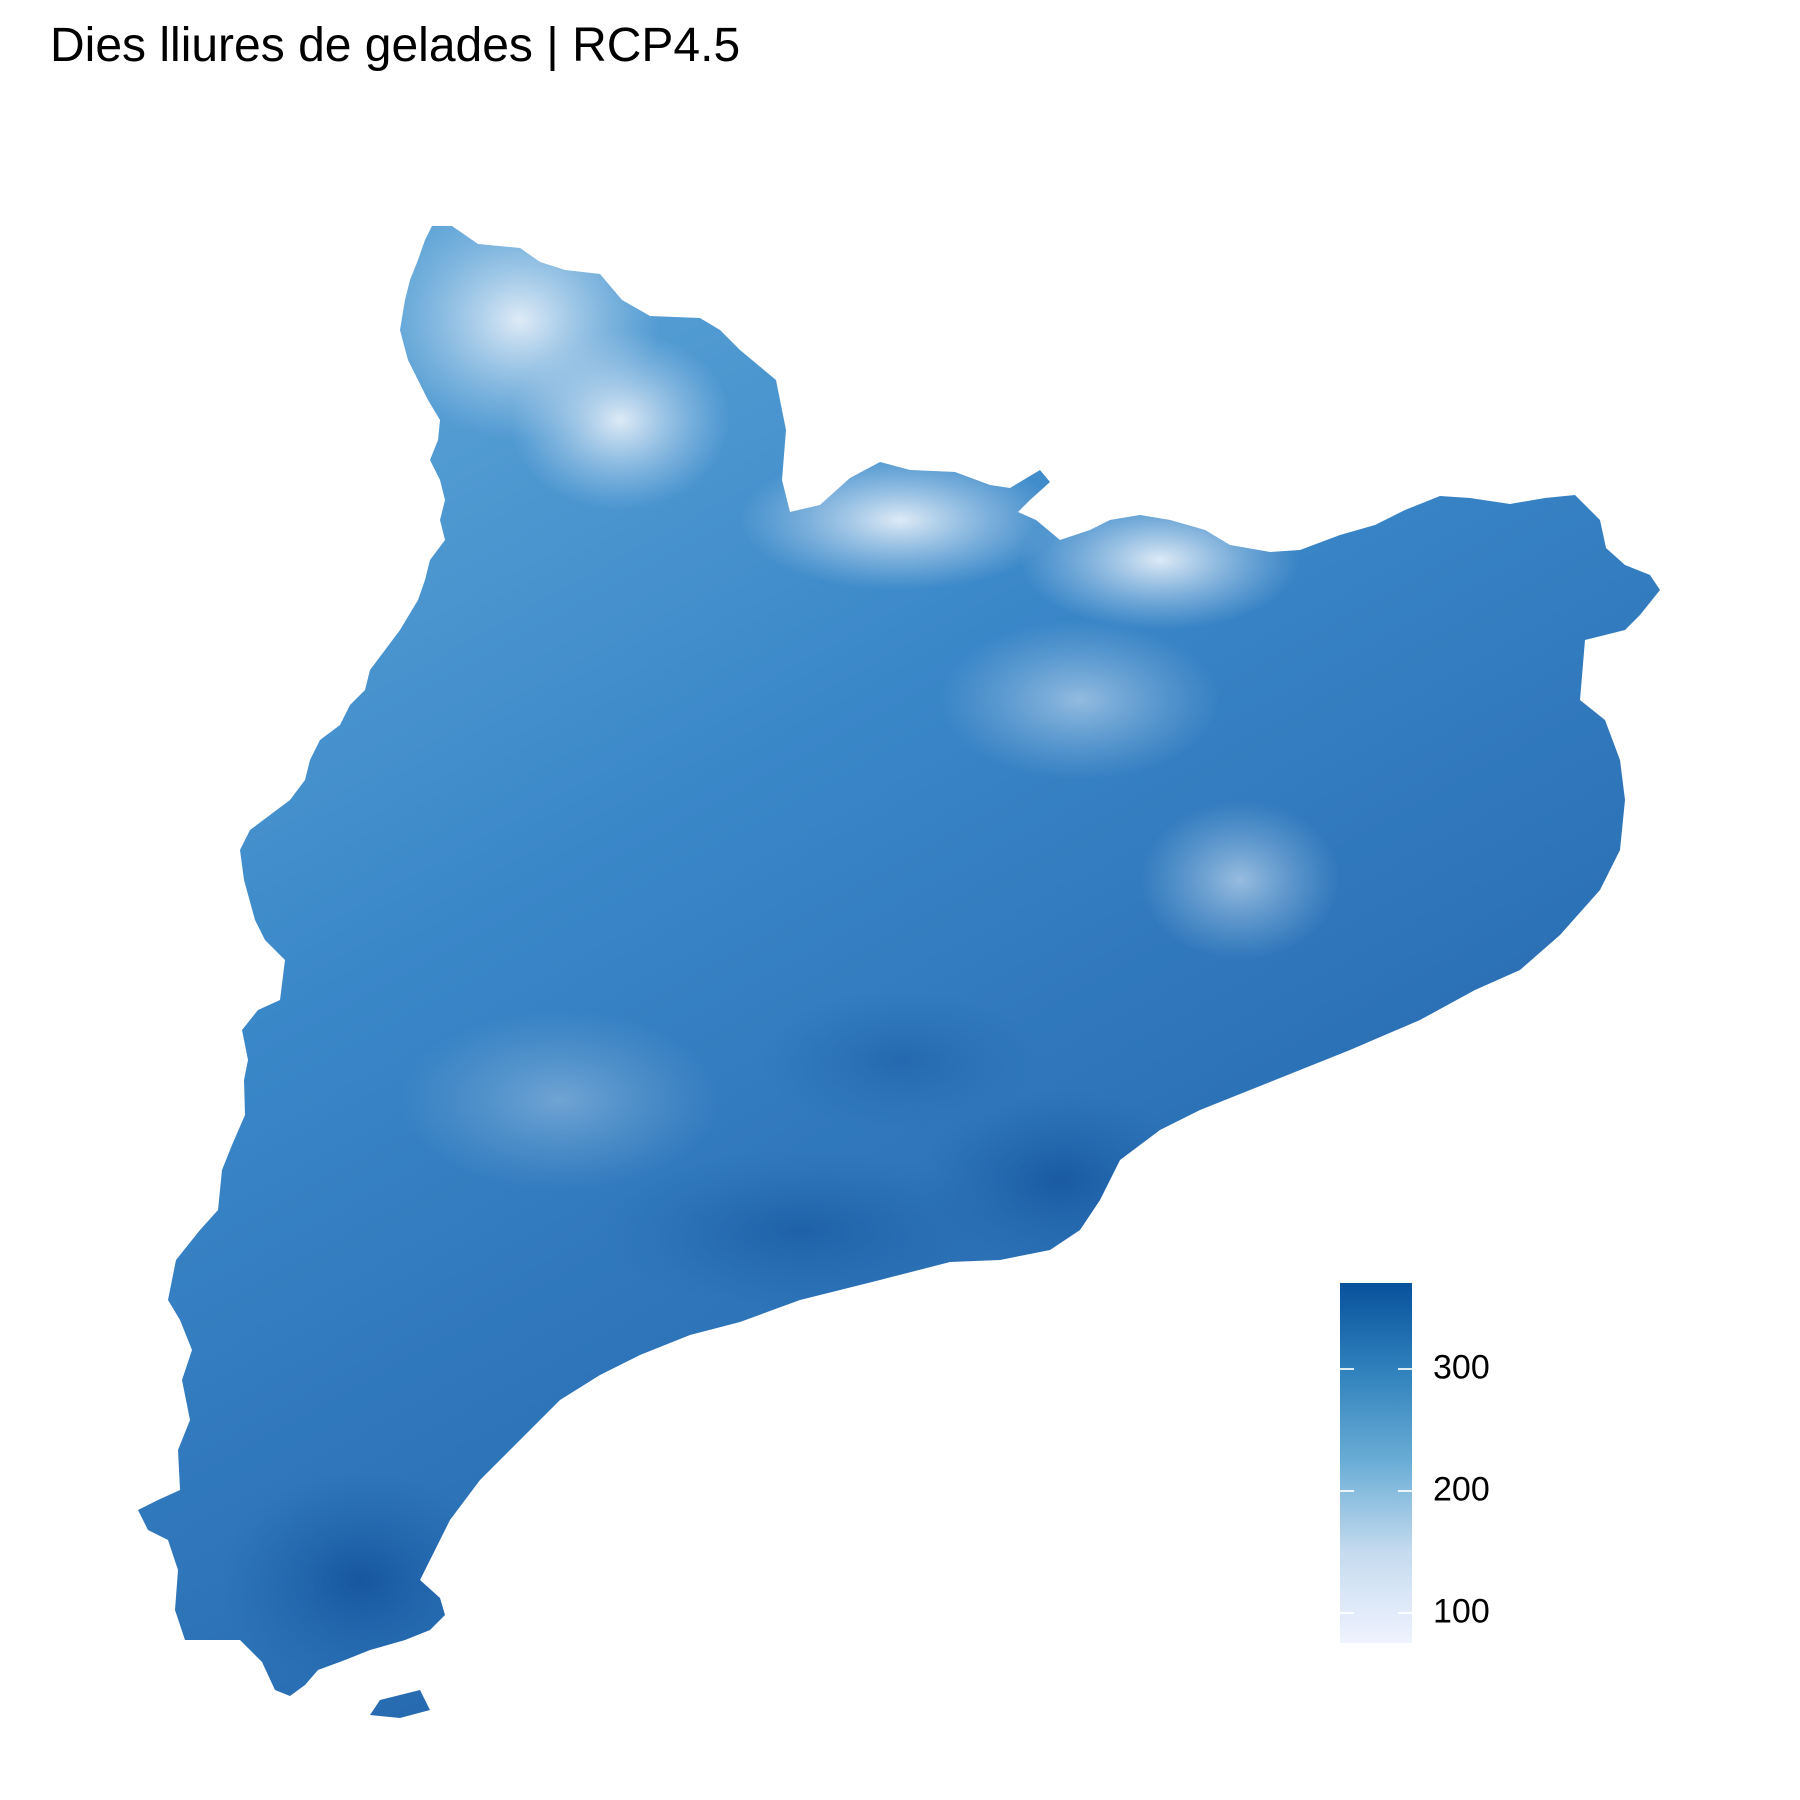 This screenshot has height=1800, width=1800. What do you see at coordinates (1376, 1463) in the screenshot?
I see `legend-colorbar` at bounding box center [1376, 1463].